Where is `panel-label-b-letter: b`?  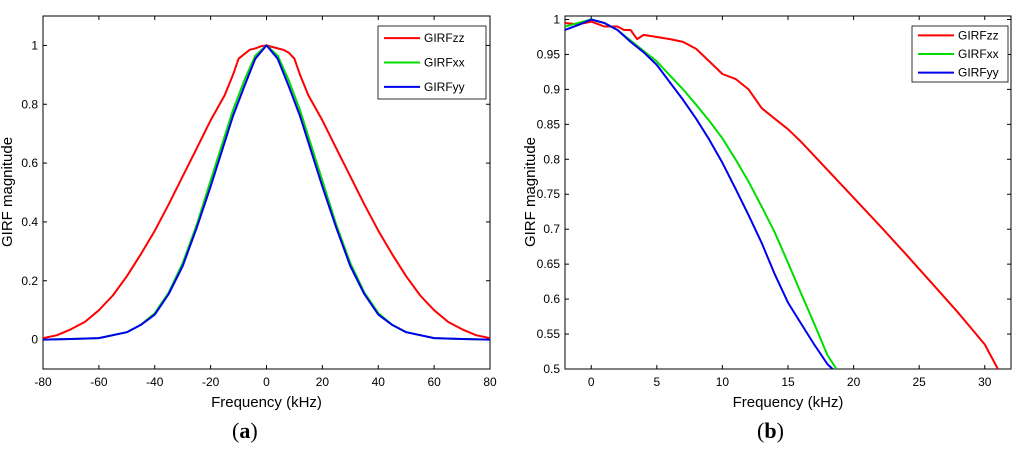
panel-label-b-letter: b is located at coordinates (770, 430).